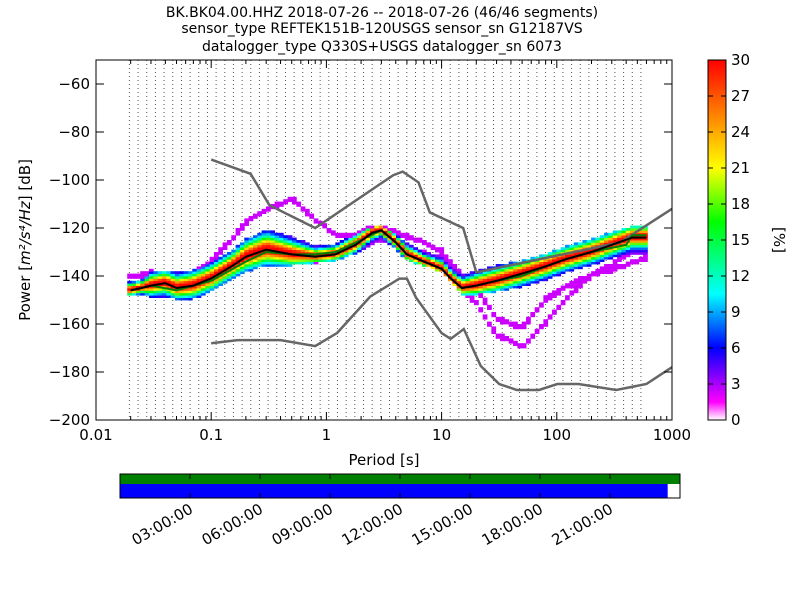  Describe the element at coordinates (736, 312) in the screenshot. I see `colorbar-tick-label: 9` at that location.